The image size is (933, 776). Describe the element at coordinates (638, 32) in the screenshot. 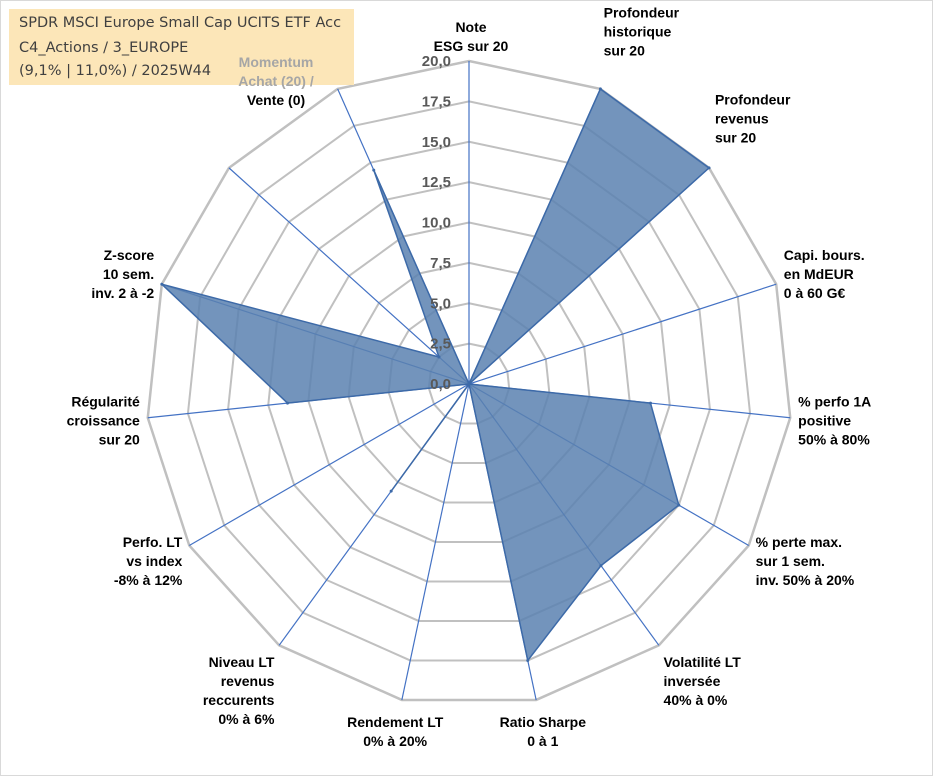

I see `axis-label: historique` at that location.